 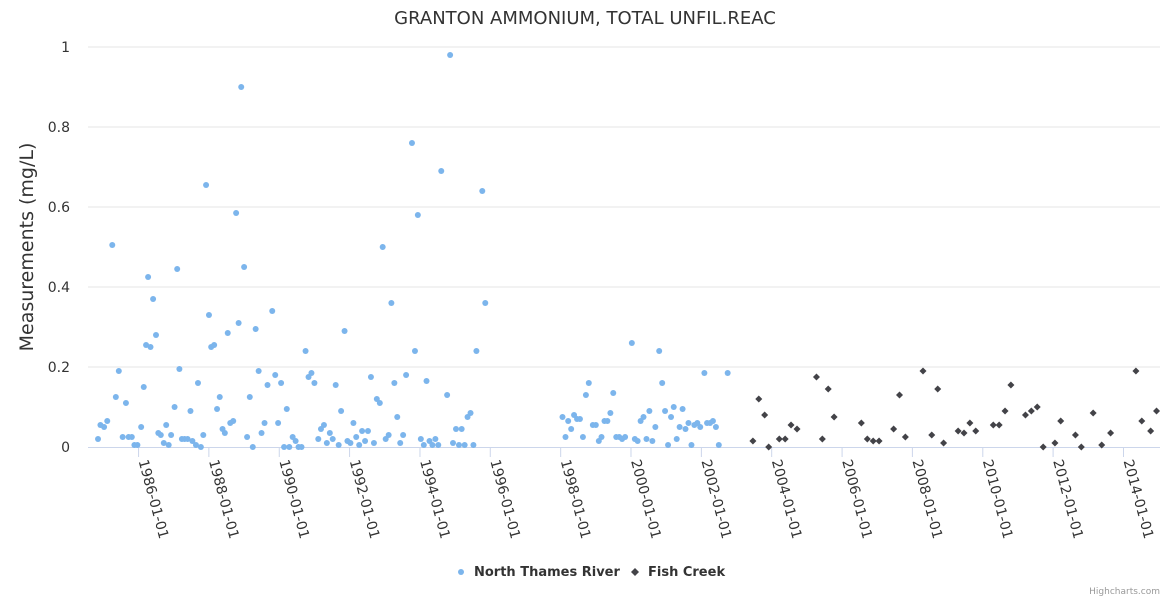 What do you see at coordinates (539, 572) in the screenshot?
I see `legend-item-north-thames-river: North Thames River` at bounding box center [539, 572].